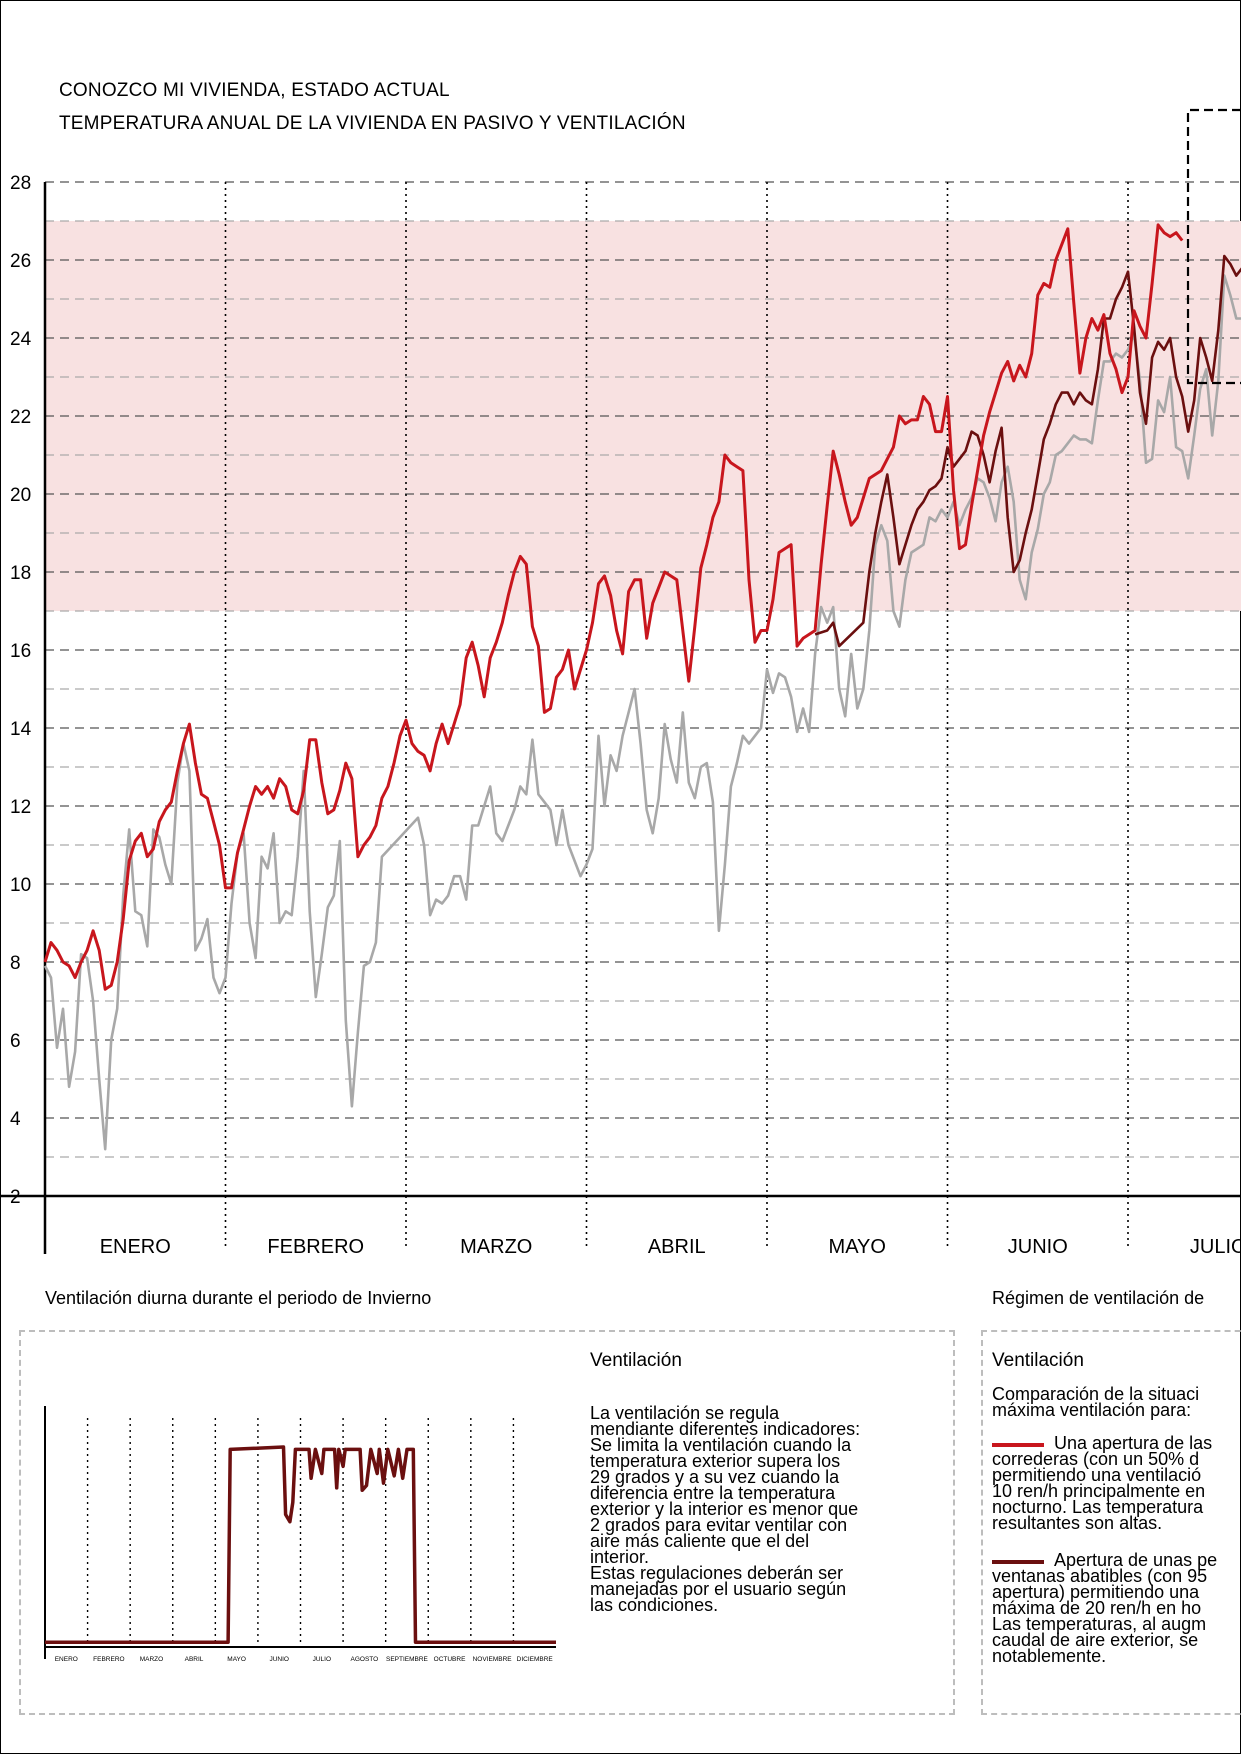 This screenshot has height=1754, width=1241. I want to click on text-line: aire más caliente que el del, so click(700, 1541).